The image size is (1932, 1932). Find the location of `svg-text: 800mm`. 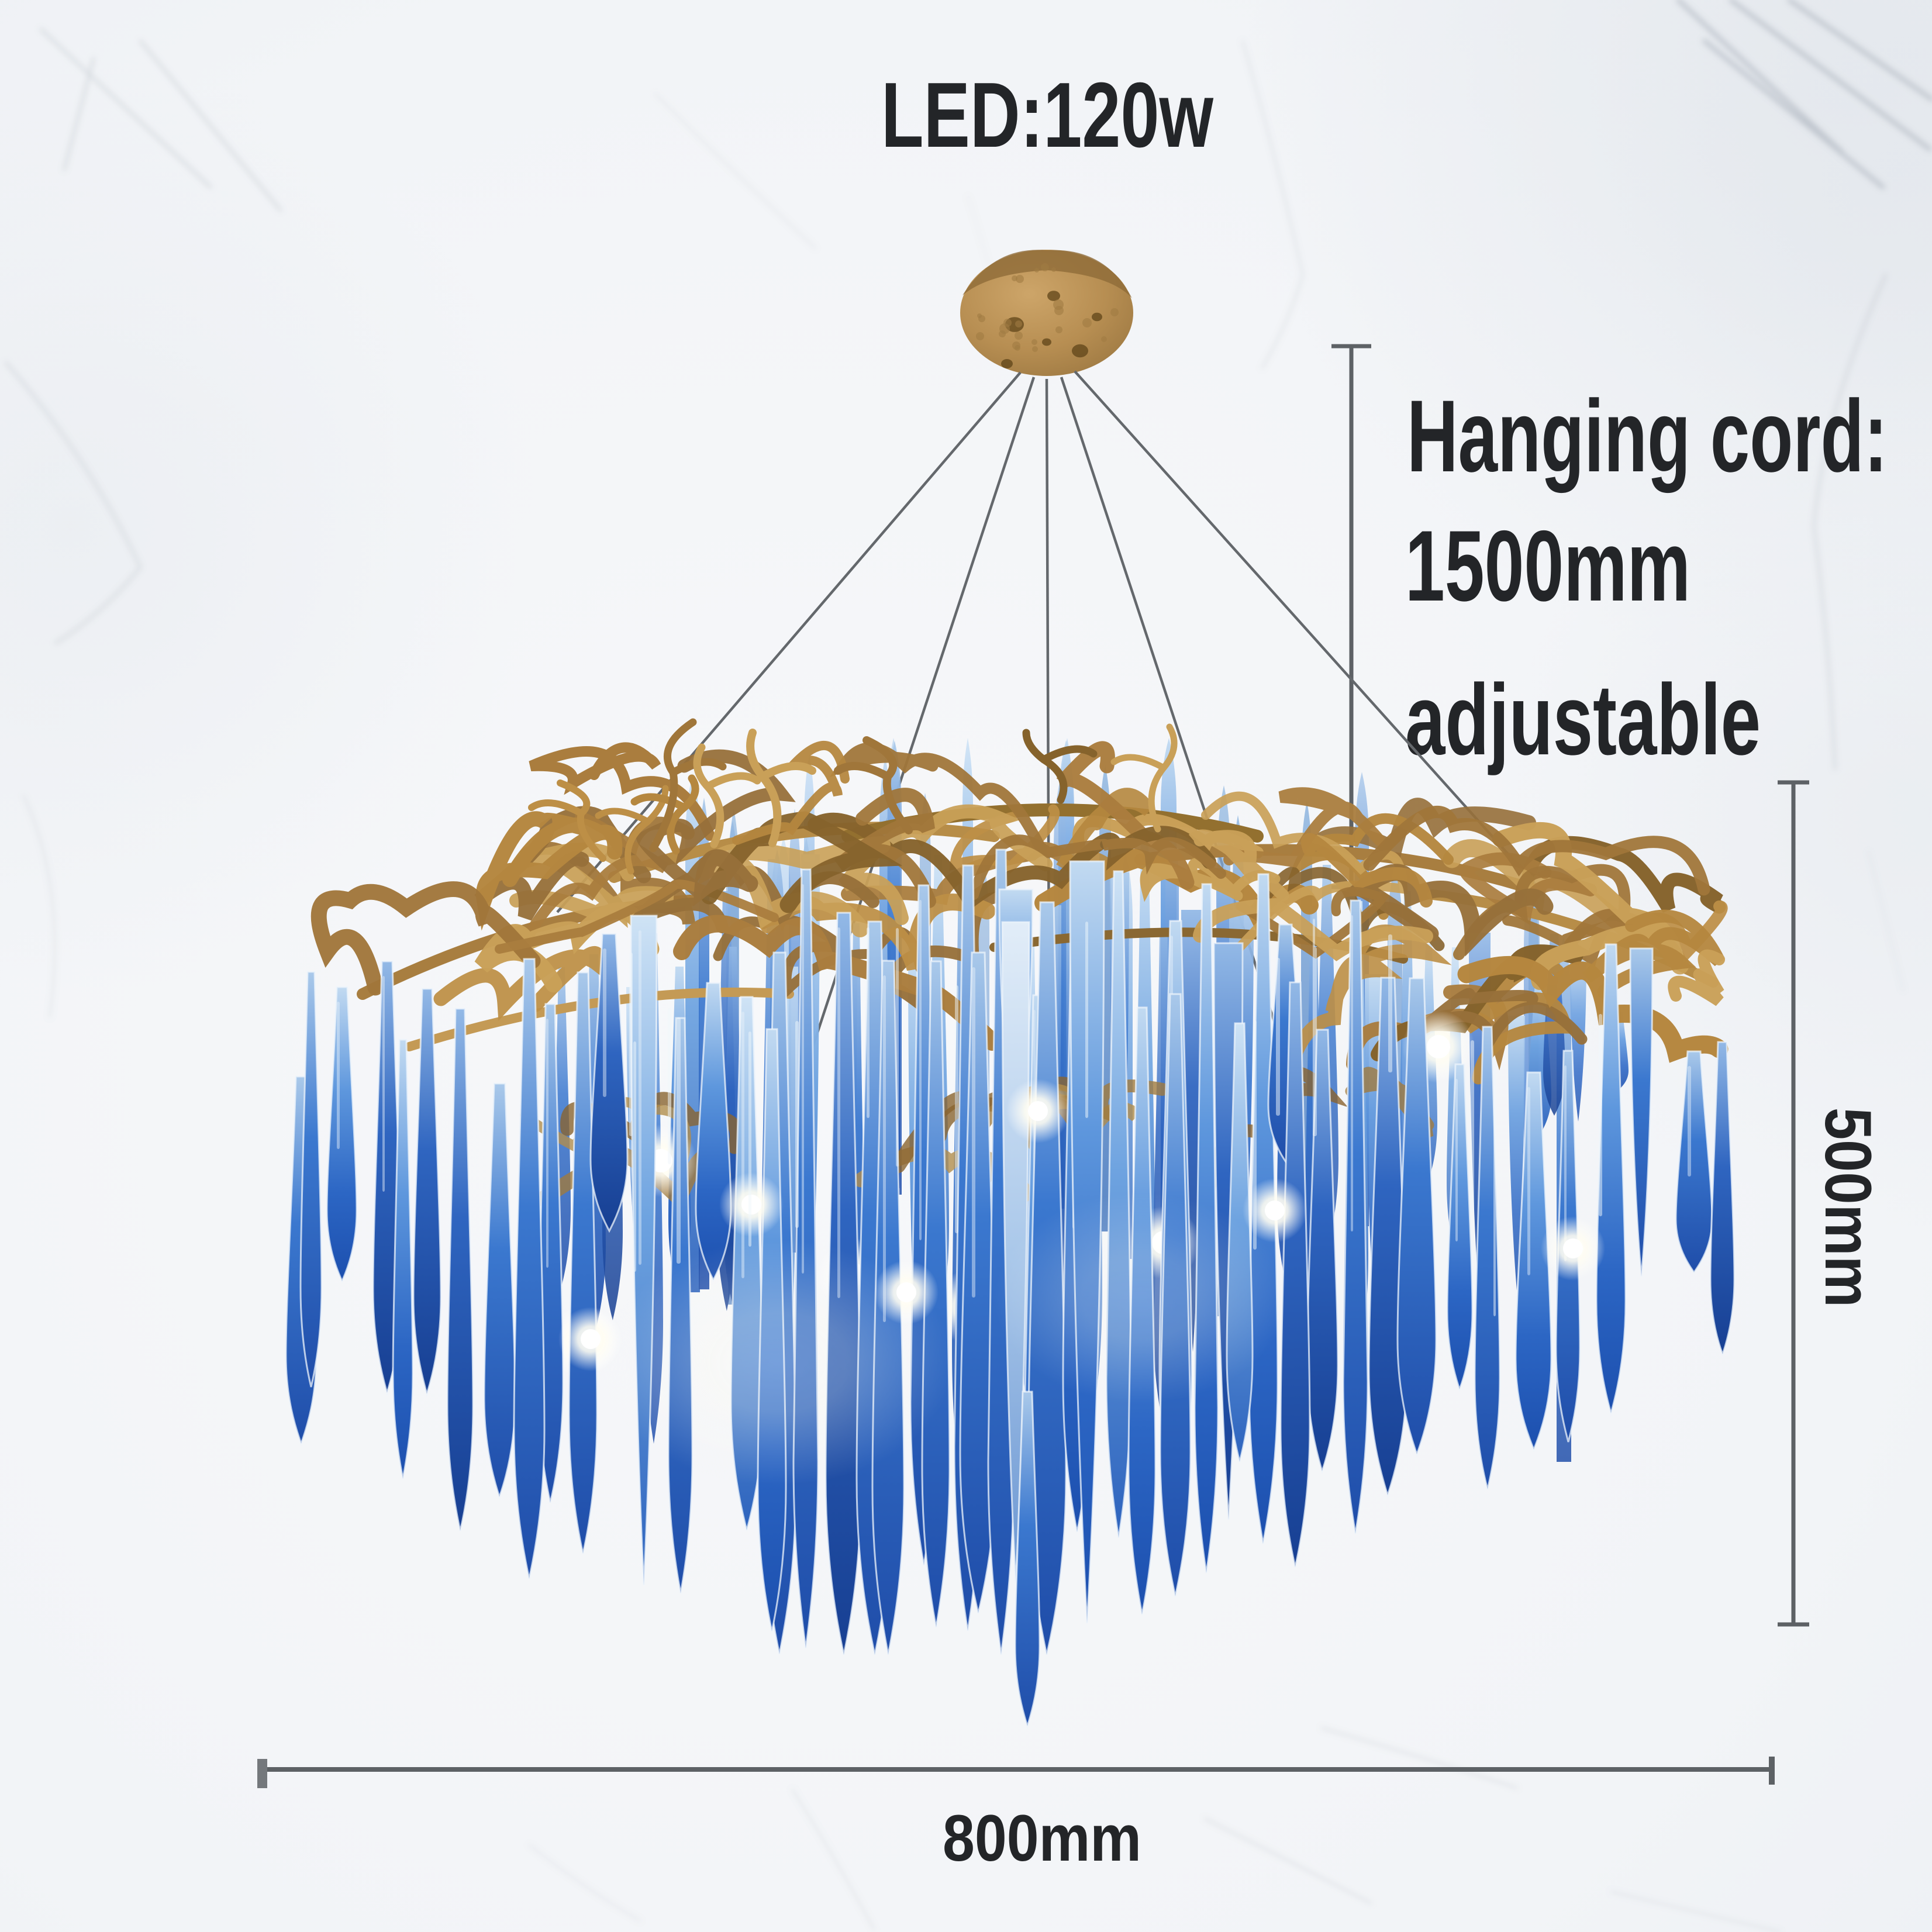

svg-text: 800mm is located at coordinates (1042, 1838).